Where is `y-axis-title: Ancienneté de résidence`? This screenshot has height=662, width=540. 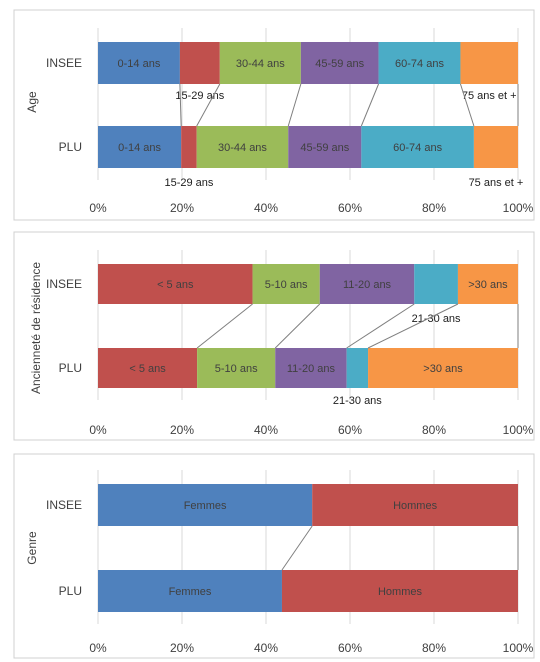 y-axis-title: Ancienneté de résidence is located at coordinates (36, 328).